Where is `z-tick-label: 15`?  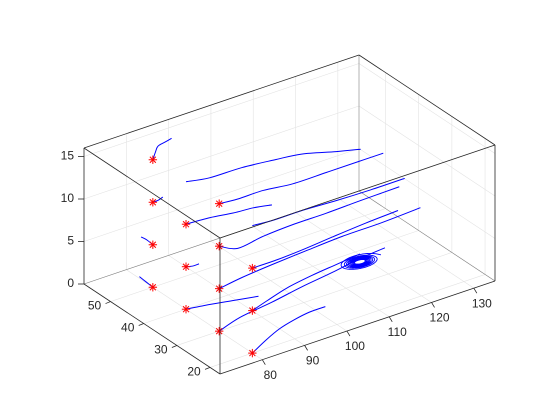
z-tick-label: 15 is located at coordinates (68, 156).